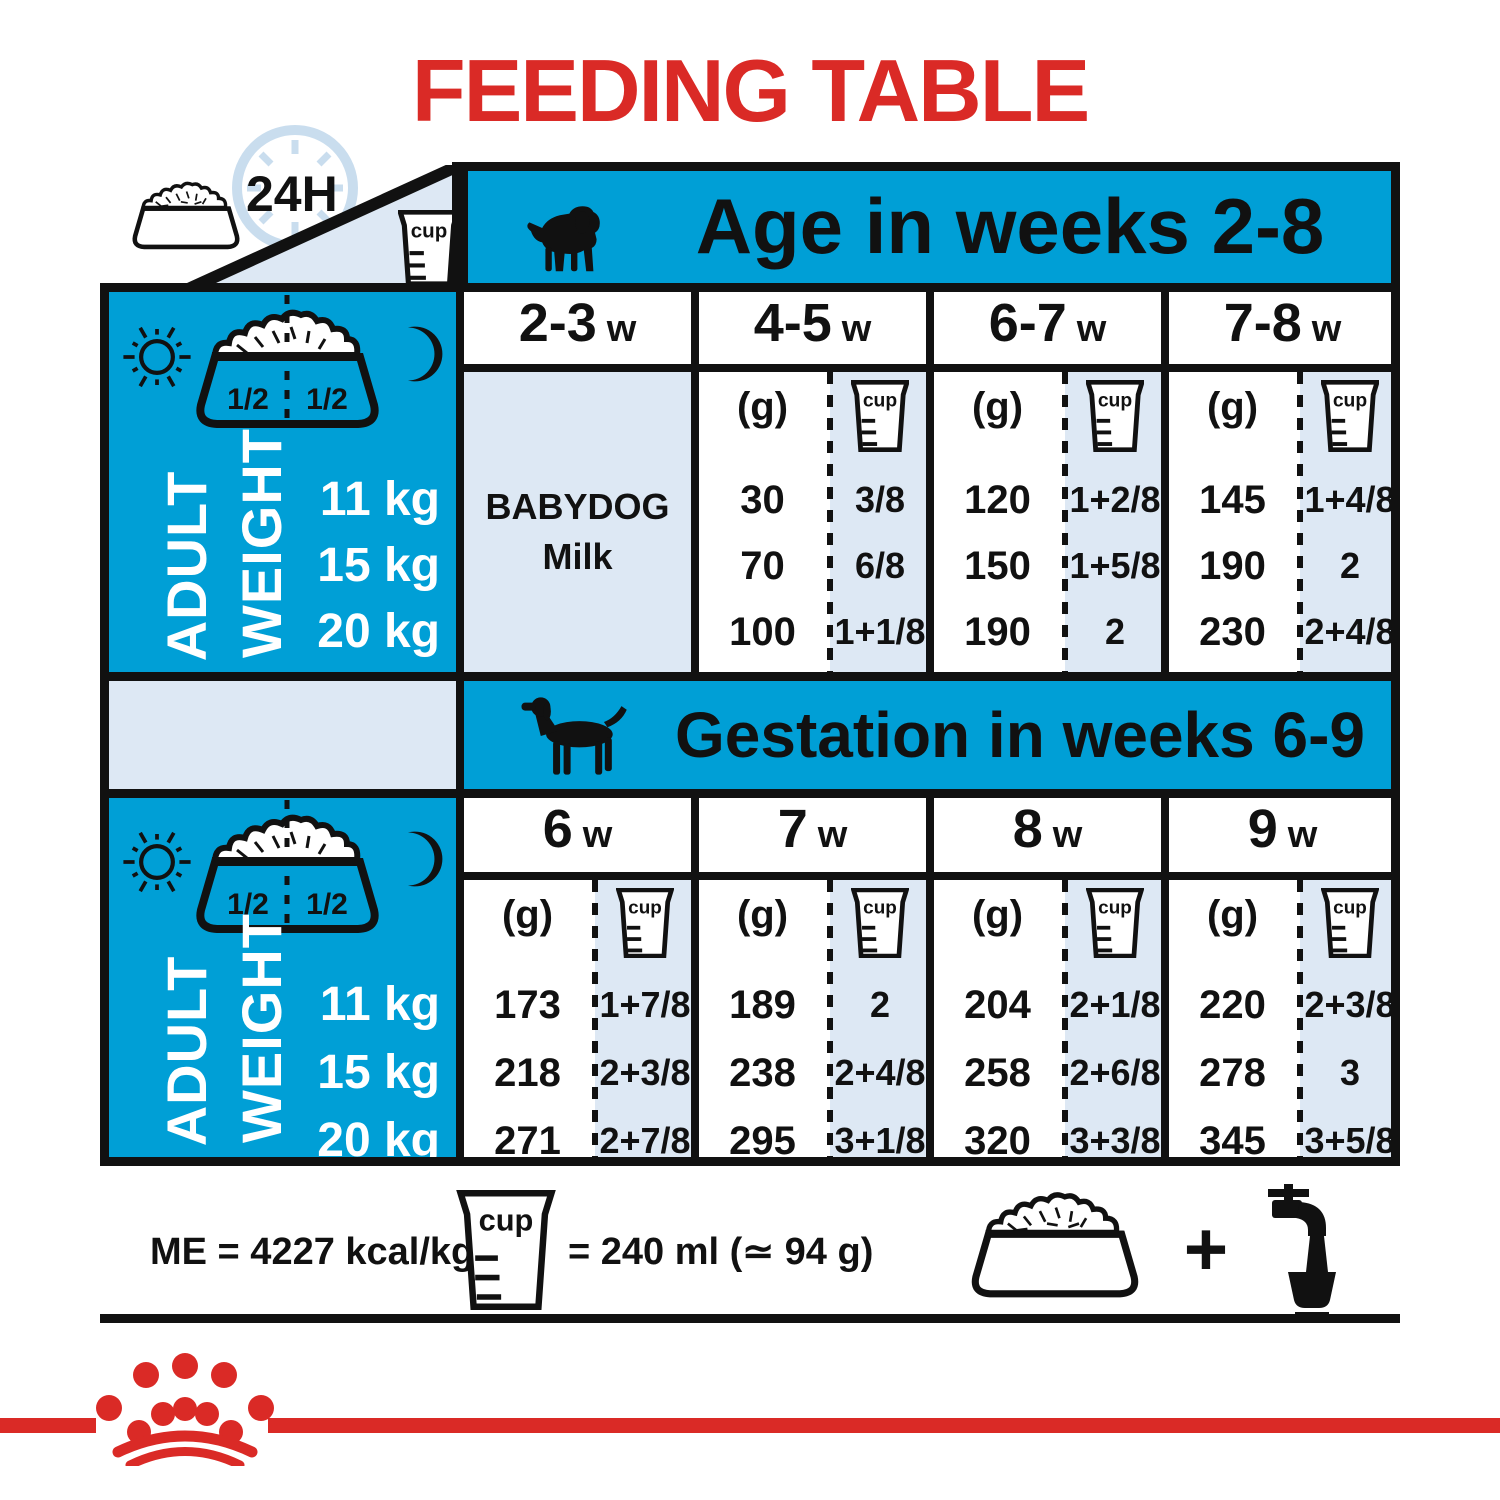 Image resolution: width=1500 pixels, height=1500 pixels. I want to click on cup-value: 2+1/8, so click(1115, 1004).